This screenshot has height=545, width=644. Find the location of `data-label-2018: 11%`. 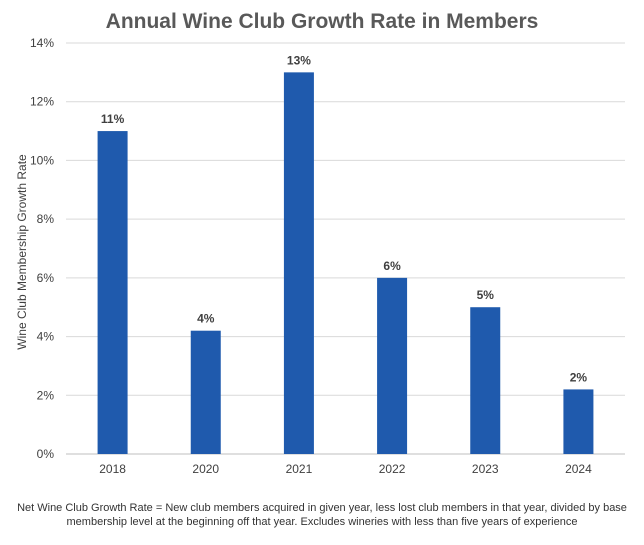

data-label-2018: 11% is located at coordinates (113, 119).